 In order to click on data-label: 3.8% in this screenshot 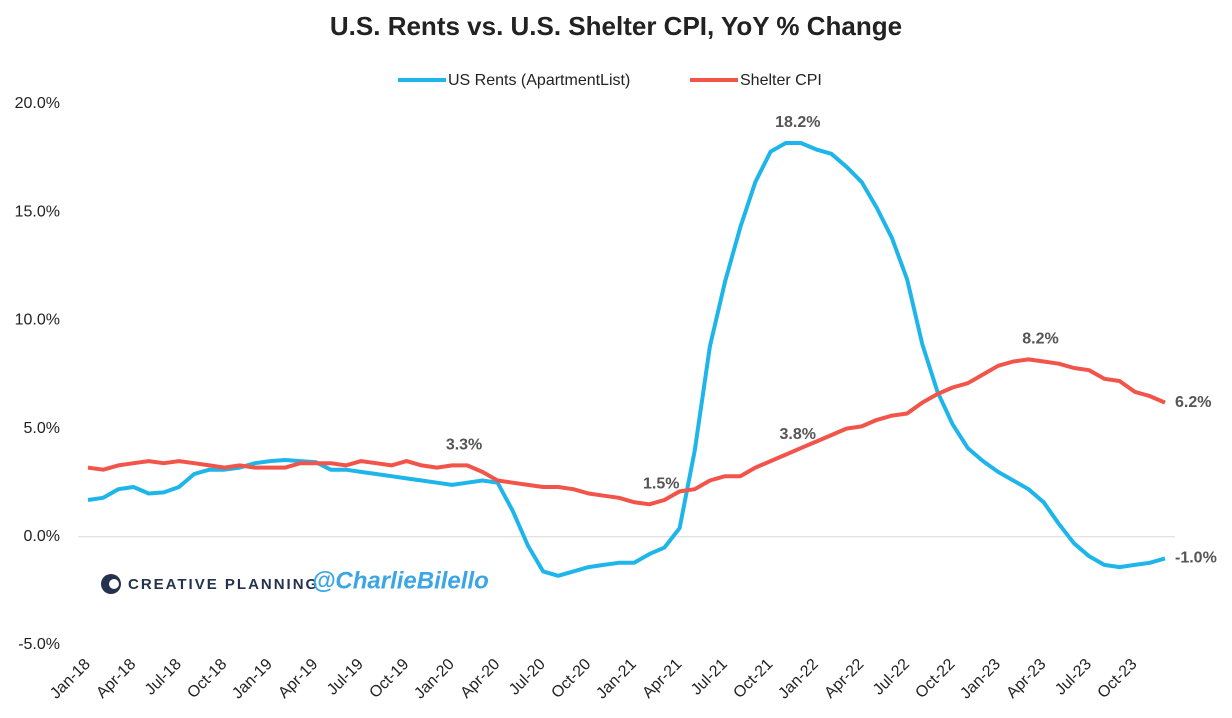, I will do `click(798, 434)`.